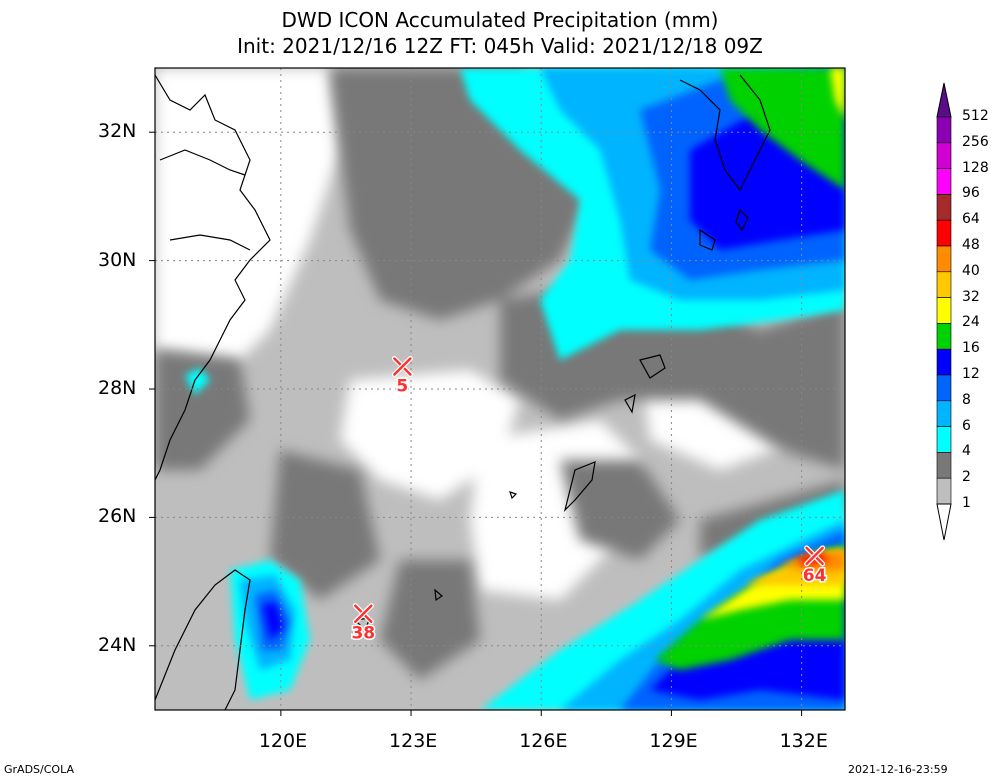 This screenshot has width=1000, height=779. Describe the element at coordinates (500, 20) in the screenshot. I see `map-title: DWD ICON Accumulated Precipitation (mm)` at that location.